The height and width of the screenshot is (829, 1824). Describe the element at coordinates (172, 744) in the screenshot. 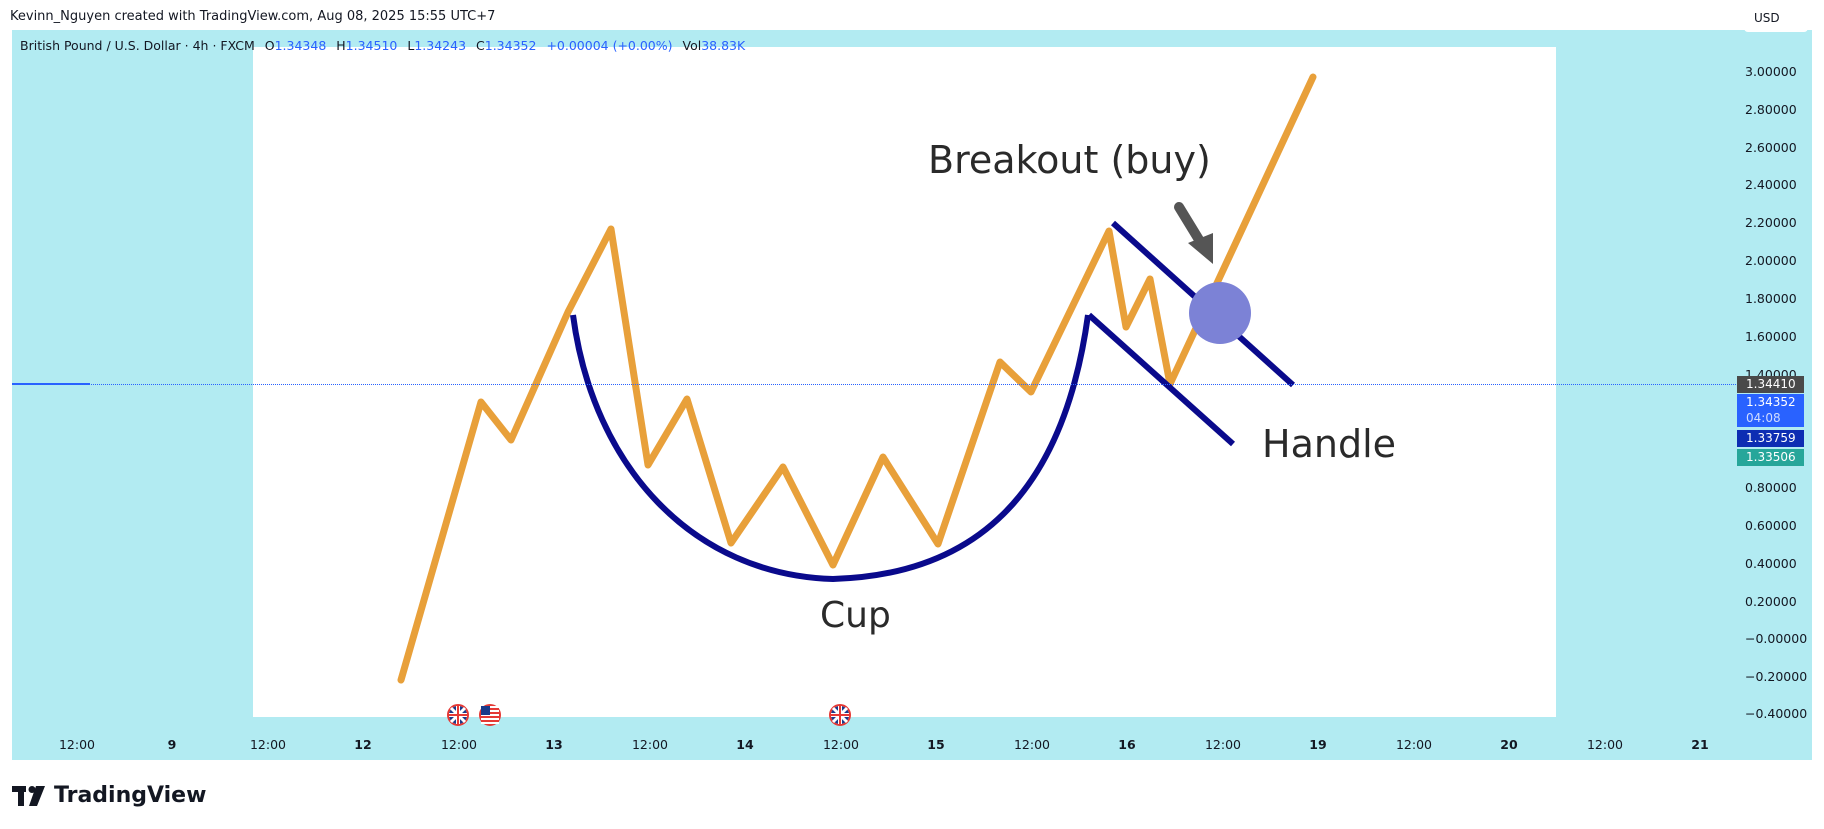

I see `time-label: 9` at that location.